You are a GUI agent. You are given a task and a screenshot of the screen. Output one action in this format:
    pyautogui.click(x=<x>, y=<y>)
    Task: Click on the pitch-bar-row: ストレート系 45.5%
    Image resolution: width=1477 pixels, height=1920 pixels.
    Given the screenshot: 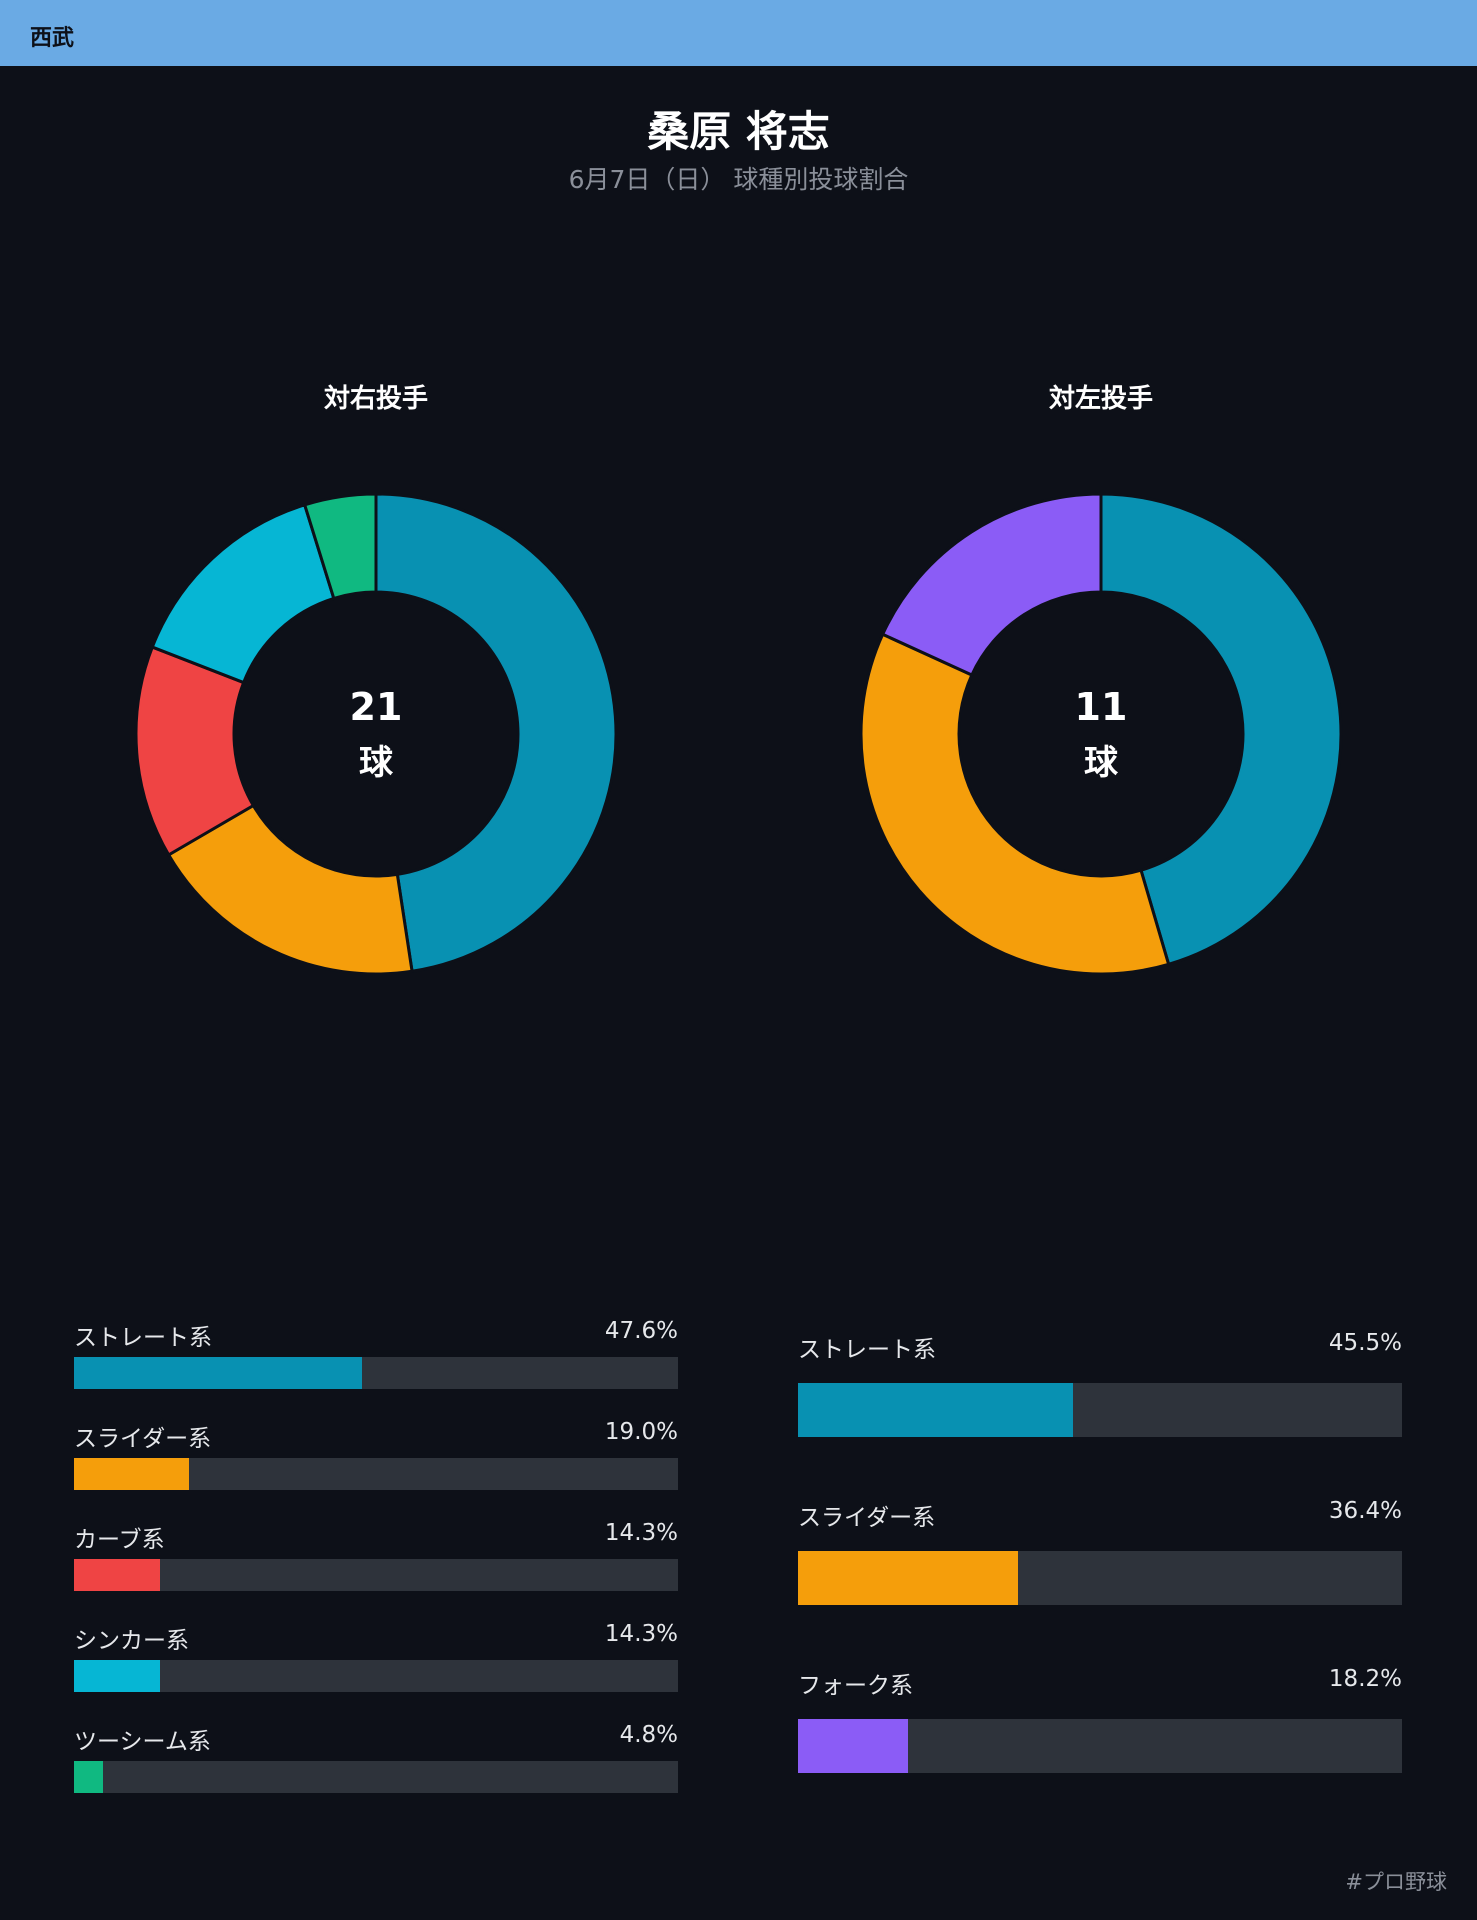 What is the action you would take?
    pyautogui.click(x=1100, y=1383)
    